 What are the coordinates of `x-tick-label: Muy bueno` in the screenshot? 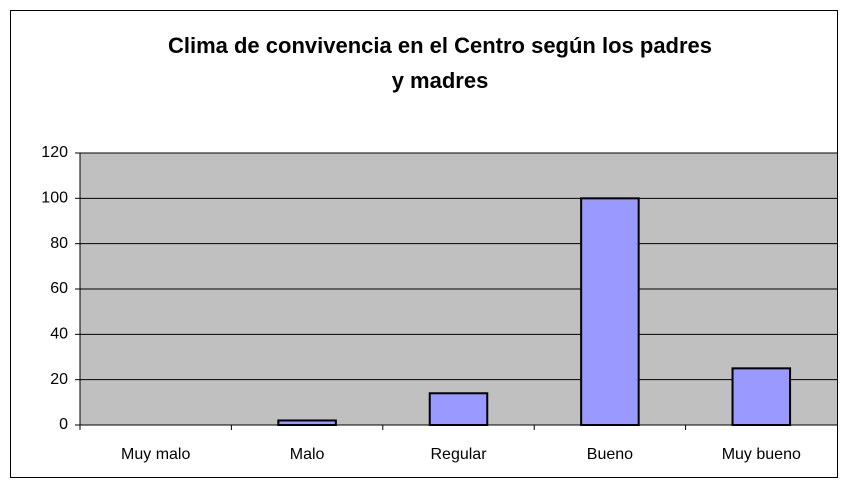 It's located at (761, 454).